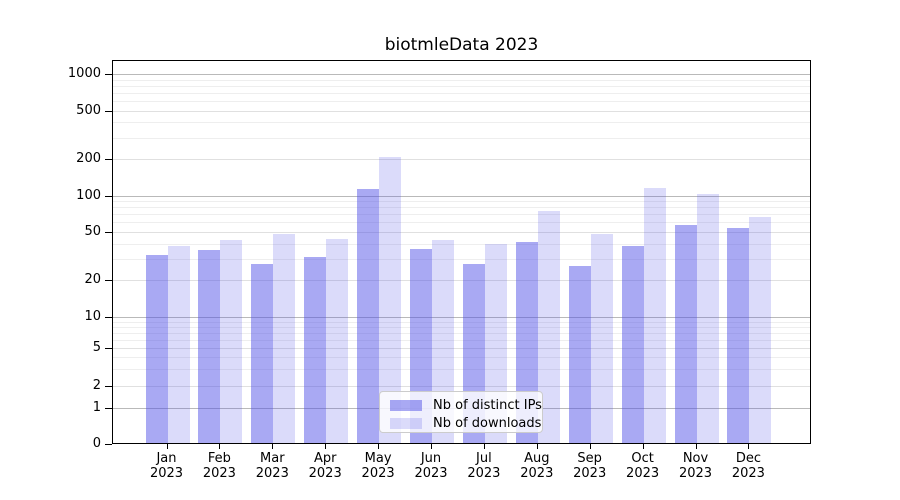  I want to click on bar-ips-may-2023, so click(368, 316).